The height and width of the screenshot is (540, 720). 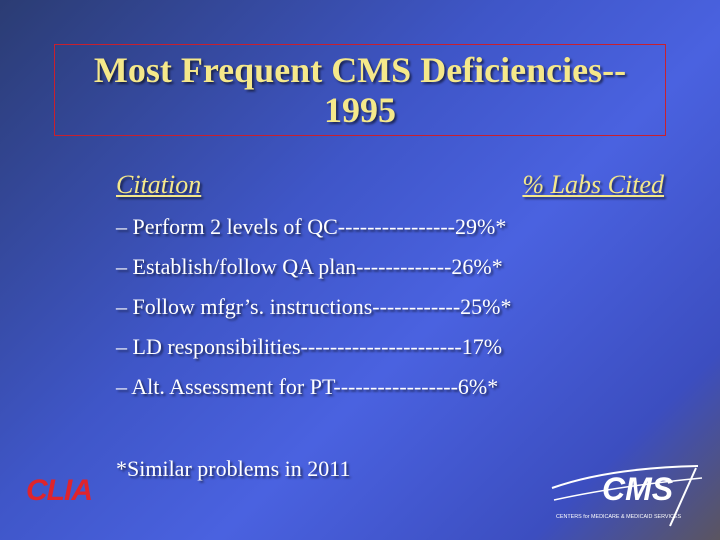 I want to click on cms-logo-subtitle: CENTERS for MEDICARE & MEDICAID SERVICES, so click(x=619, y=517).